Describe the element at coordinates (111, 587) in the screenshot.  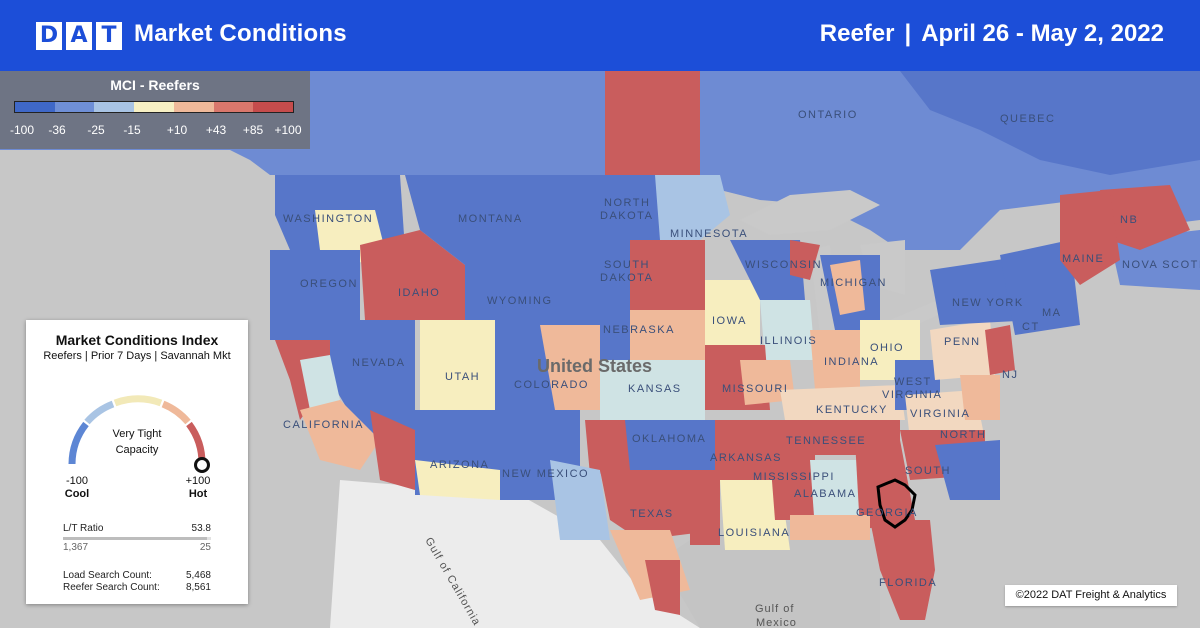
I see `reefer-search-label: Reefer Search Count:` at that location.